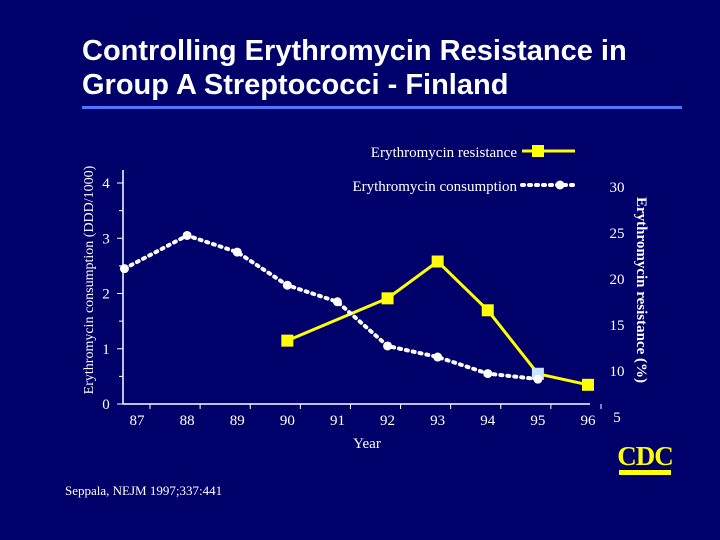 The height and width of the screenshot is (540, 720). What do you see at coordinates (538, 151) in the screenshot?
I see `legend-marker-resistance` at bounding box center [538, 151].